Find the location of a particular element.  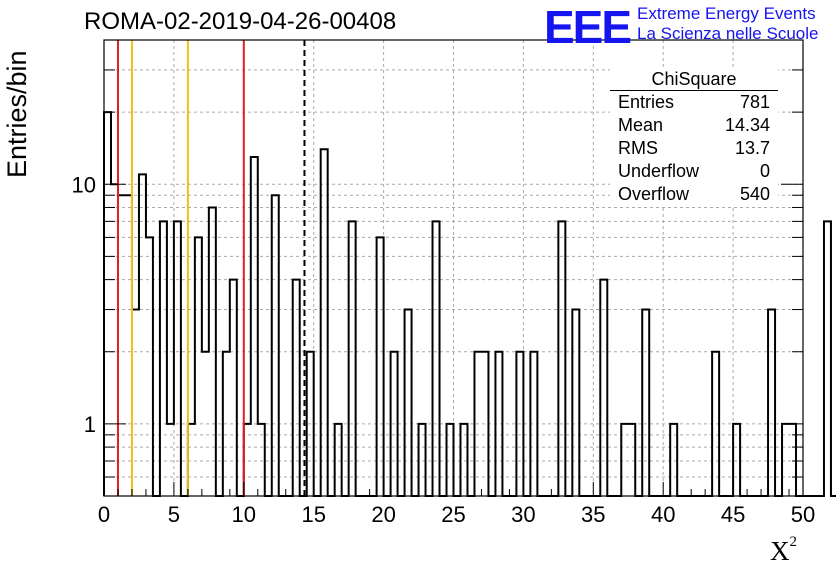

x-tick-label: 25 is located at coordinates (453, 514).